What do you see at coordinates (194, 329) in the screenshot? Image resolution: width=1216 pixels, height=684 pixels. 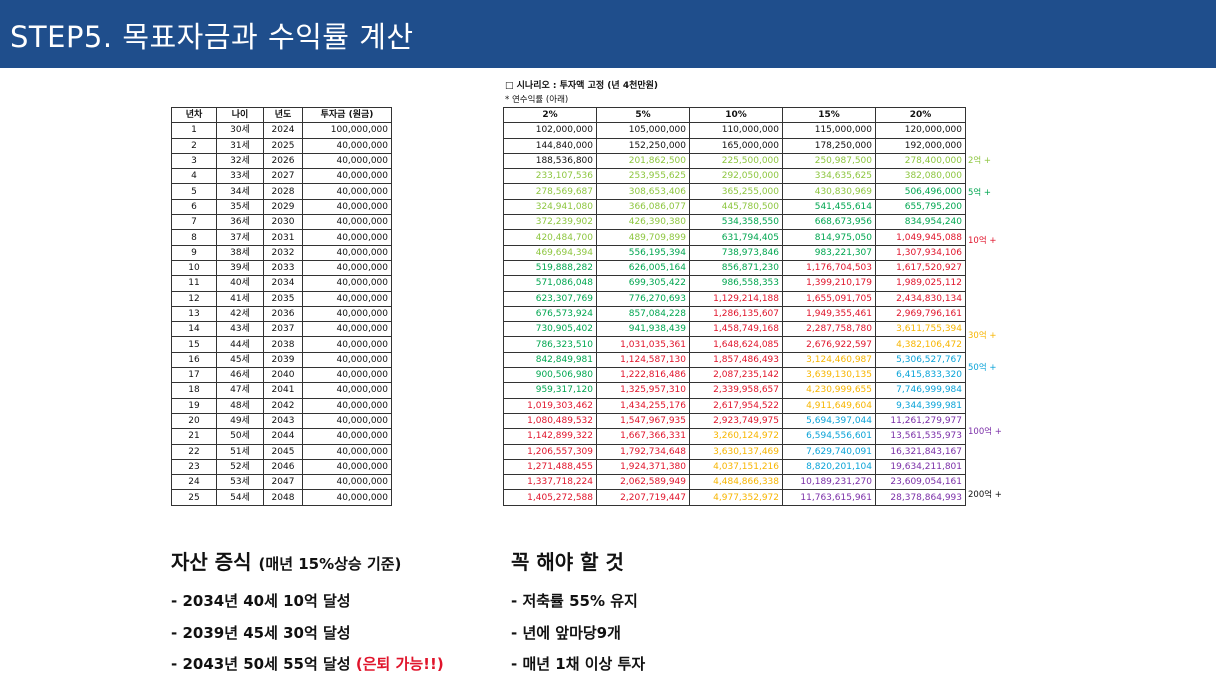 I see `year-count-cell: 14` at bounding box center [194, 329].